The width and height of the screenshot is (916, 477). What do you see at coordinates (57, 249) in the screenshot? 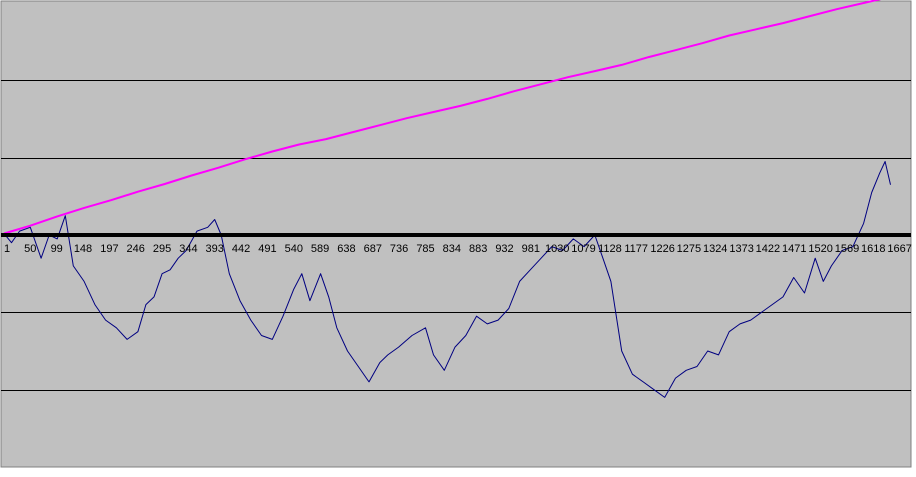
I see `x-tick-label: 99` at bounding box center [57, 249].